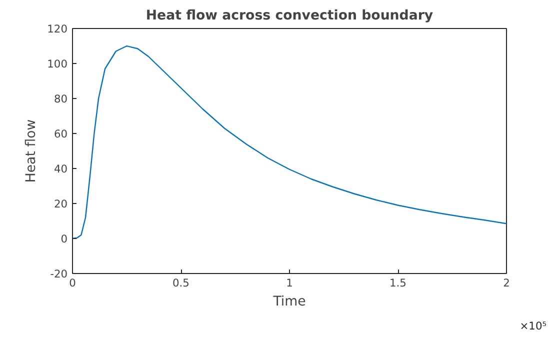 This screenshot has height=337, width=560. Describe the element at coordinates (290, 16) in the screenshot. I see `chart-title: Heat flow across convection boundary` at that location.